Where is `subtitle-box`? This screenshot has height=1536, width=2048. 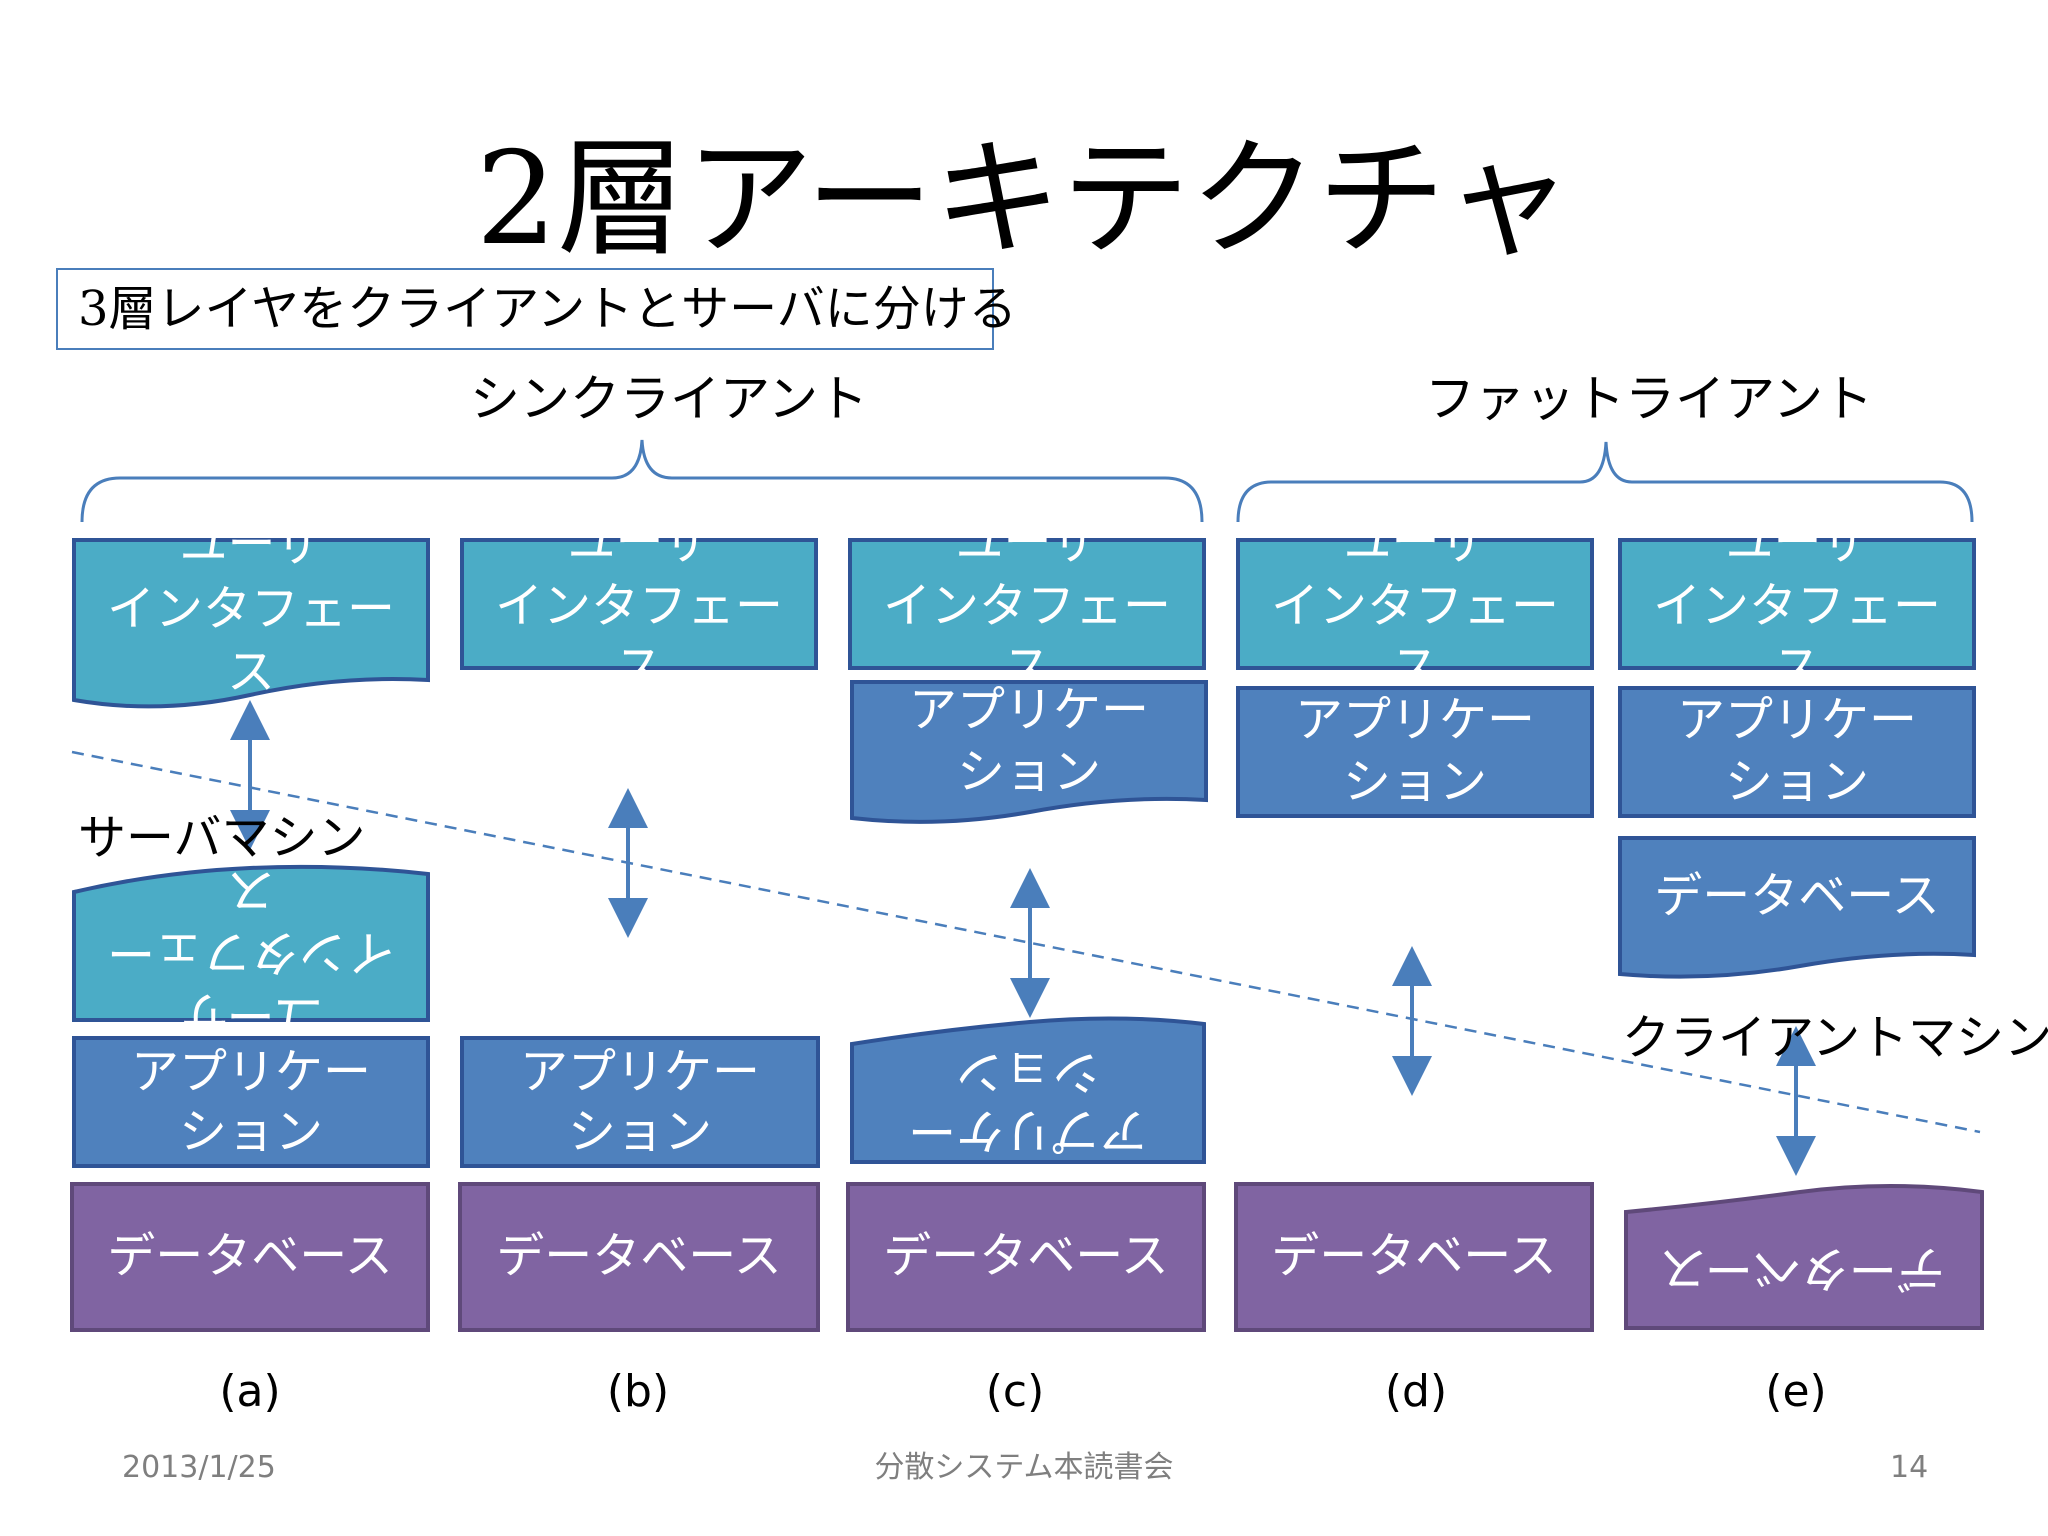
subtitle-box is located at coordinates (525, 309).